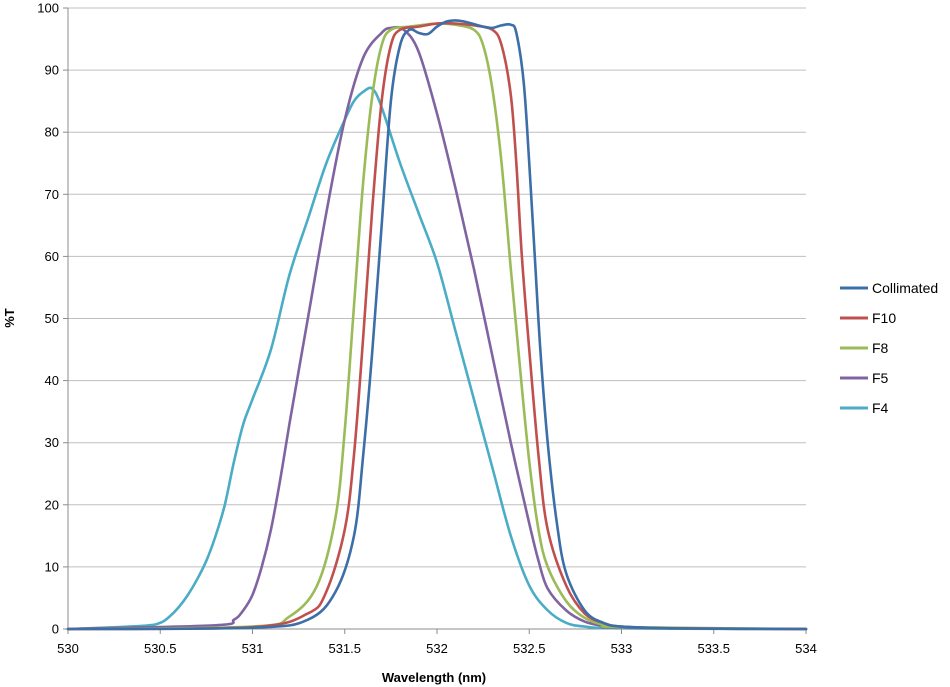  Describe the element at coordinates (52, 132) in the screenshot. I see `y-tick-label: 80` at that location.